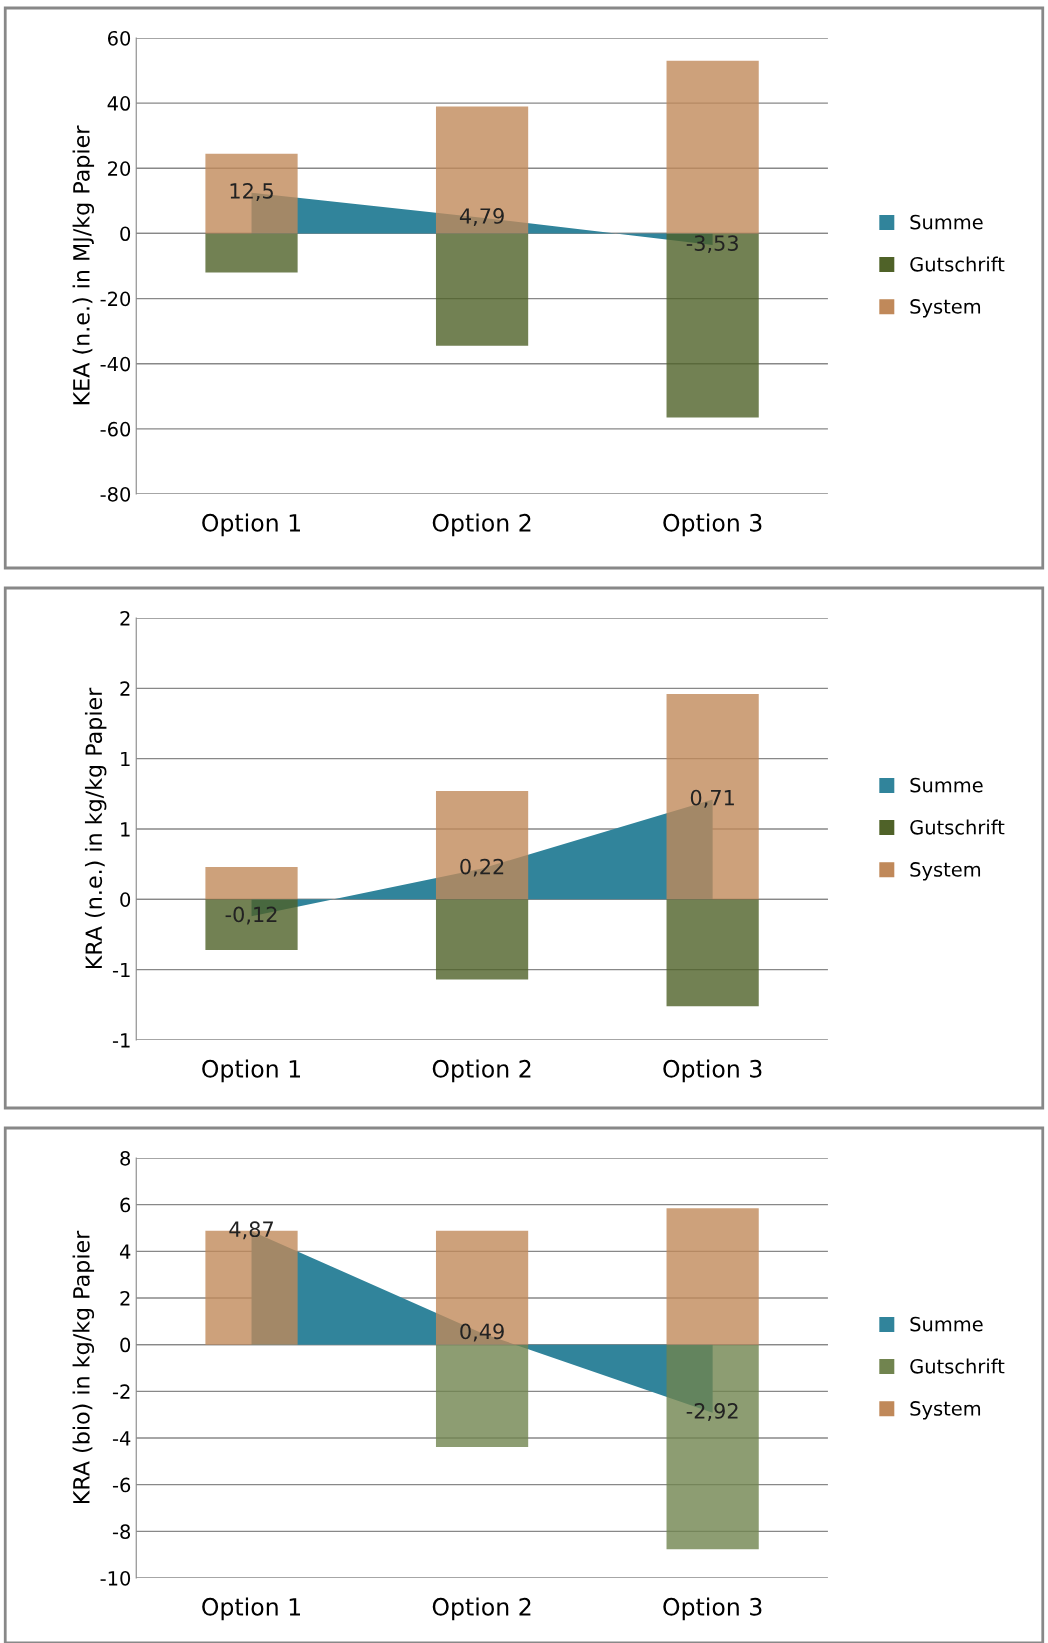  Describe the element at coordinates (121, 1391) in the screenshot. I see `y-tick-label: -2` at that location.